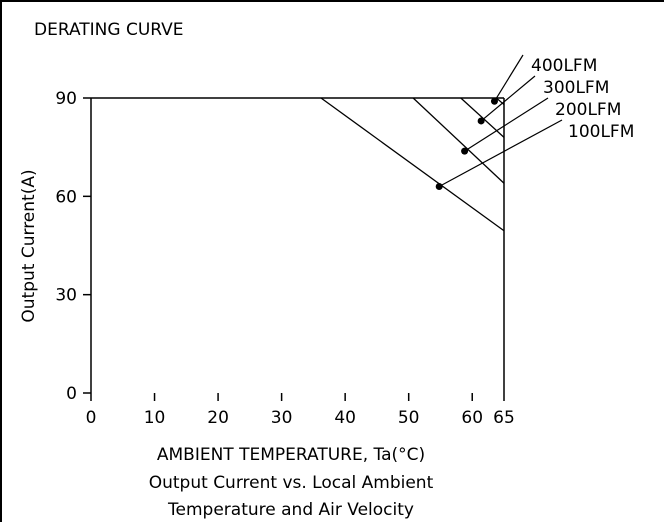  I want to click on series-marker-100lfm, so click(439, 186).